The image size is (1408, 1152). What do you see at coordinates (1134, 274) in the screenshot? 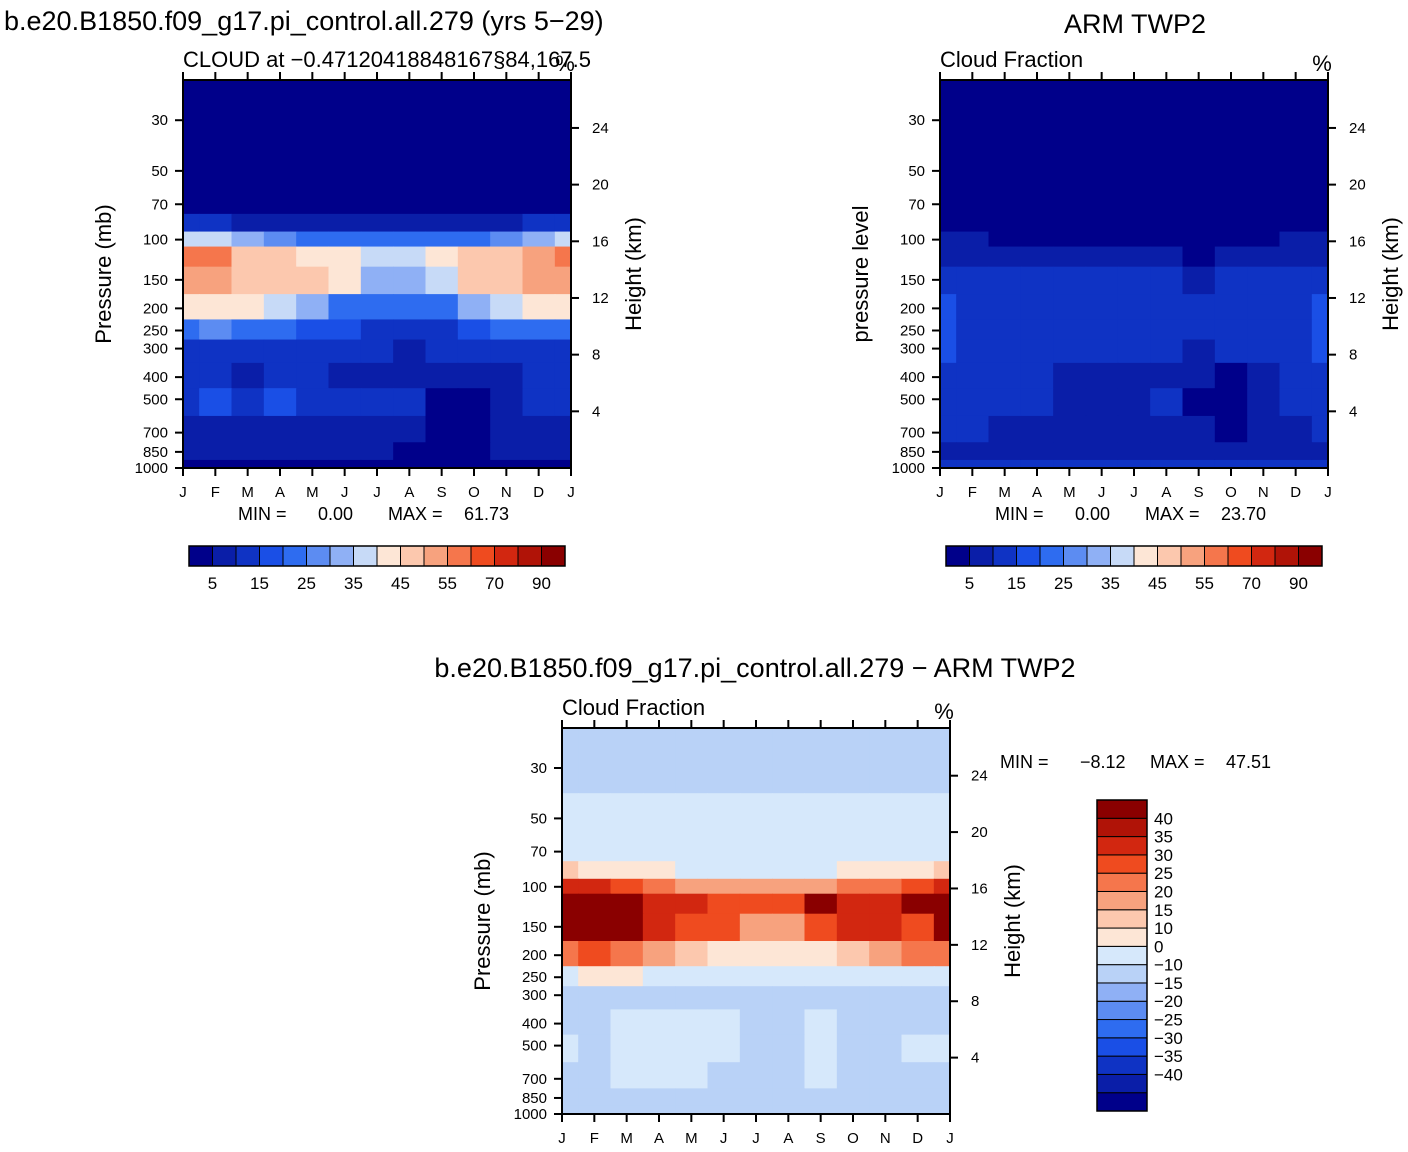
I see `heatmap-cells` at bounding box center [1134, 274].